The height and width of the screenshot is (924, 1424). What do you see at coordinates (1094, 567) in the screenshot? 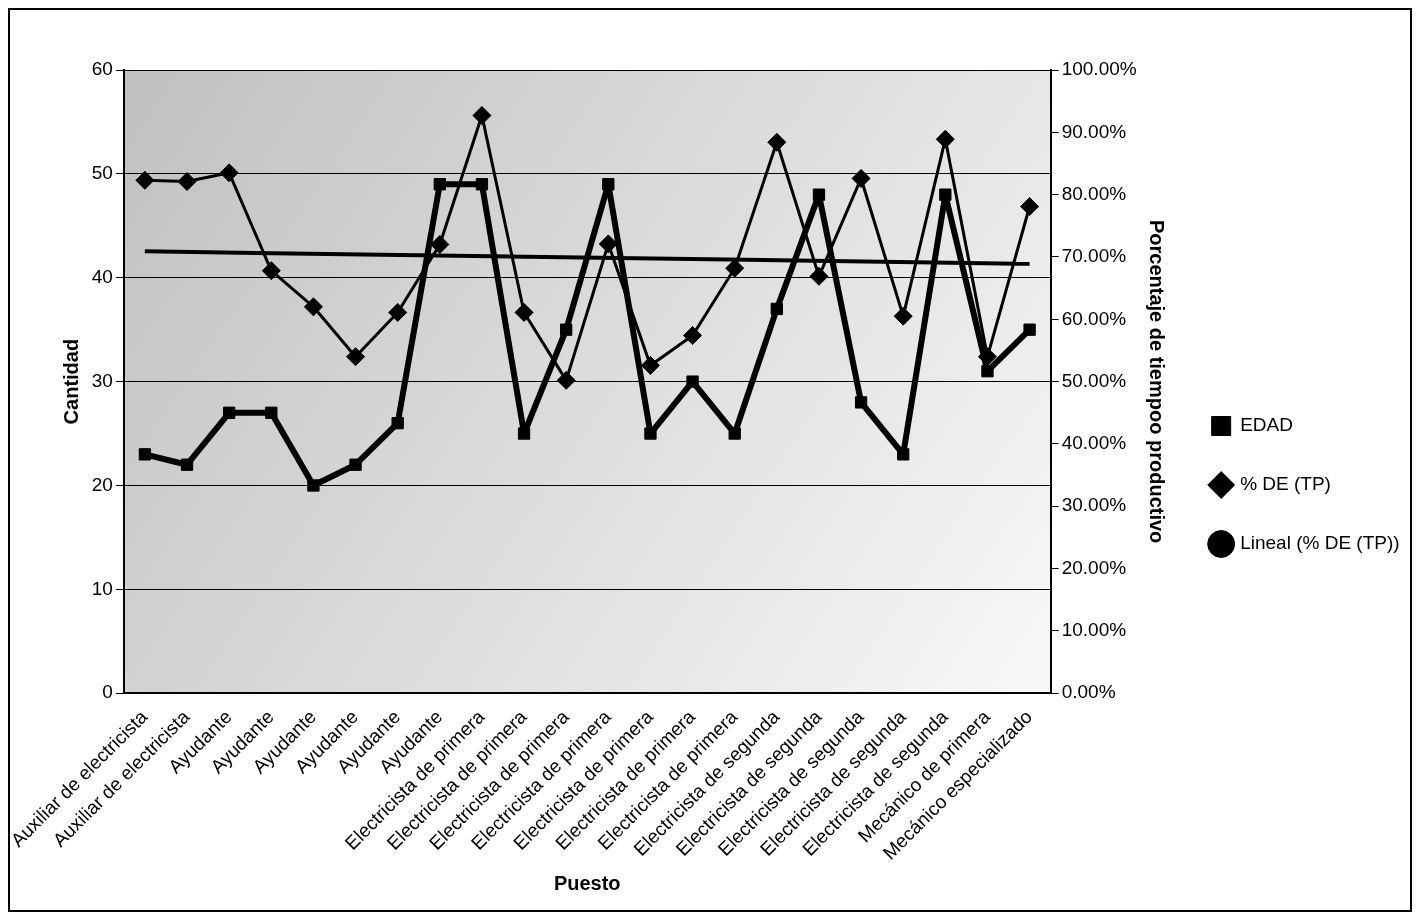
I see `y2-tick-label: 20.00%` at bounding box center [1094, 567].